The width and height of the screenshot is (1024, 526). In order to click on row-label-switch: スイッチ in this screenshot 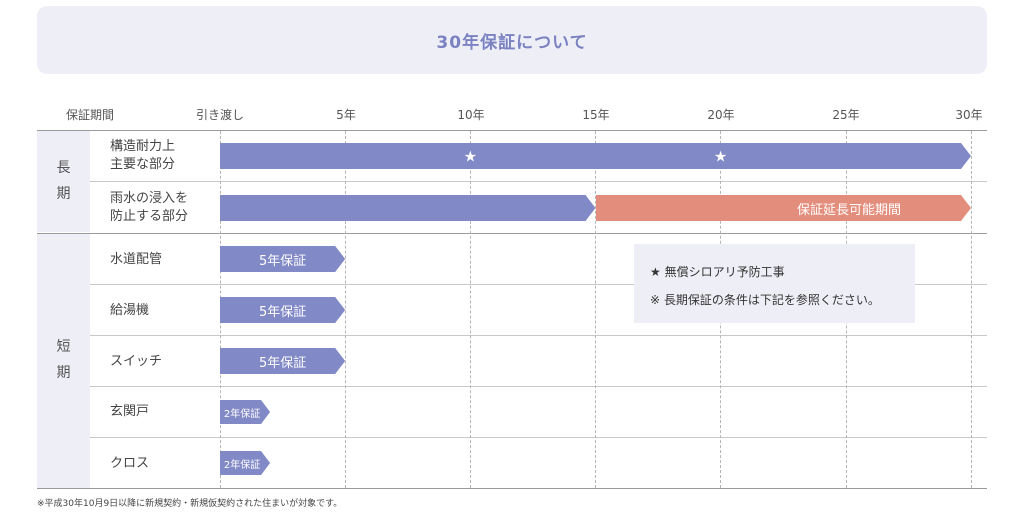, I will do `click(136, 361)`.